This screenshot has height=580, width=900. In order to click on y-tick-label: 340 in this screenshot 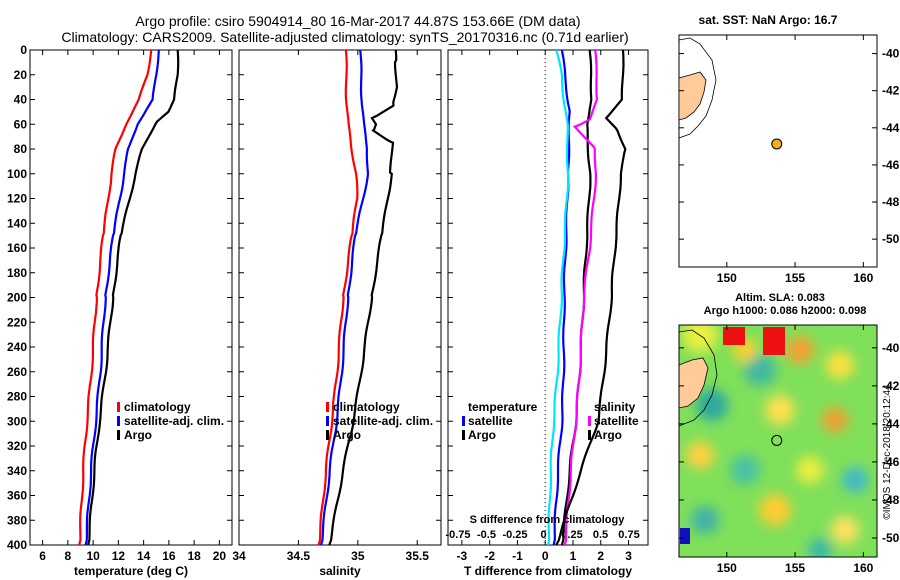, I will do `click(17, 471)`.